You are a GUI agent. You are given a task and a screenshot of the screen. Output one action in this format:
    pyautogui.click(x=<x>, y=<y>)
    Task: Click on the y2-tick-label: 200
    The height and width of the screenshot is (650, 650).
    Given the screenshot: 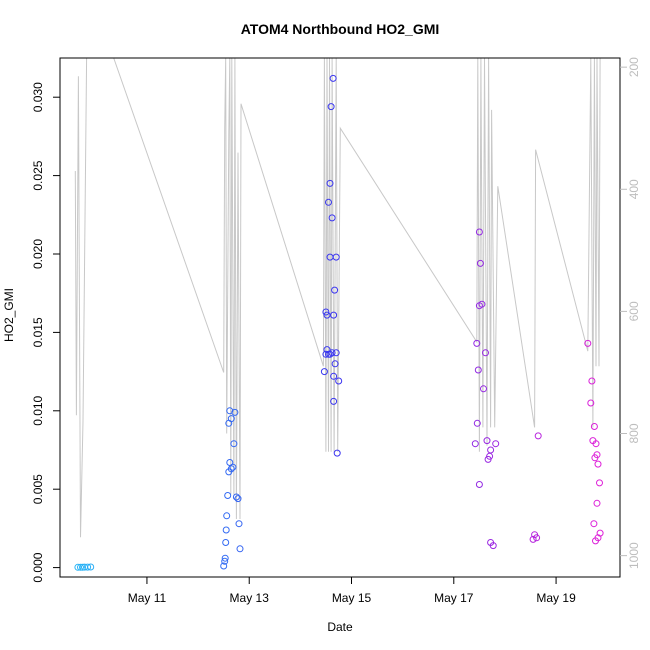 What is the action you would take?
    pyautogui.click(x=634, y=67)
    